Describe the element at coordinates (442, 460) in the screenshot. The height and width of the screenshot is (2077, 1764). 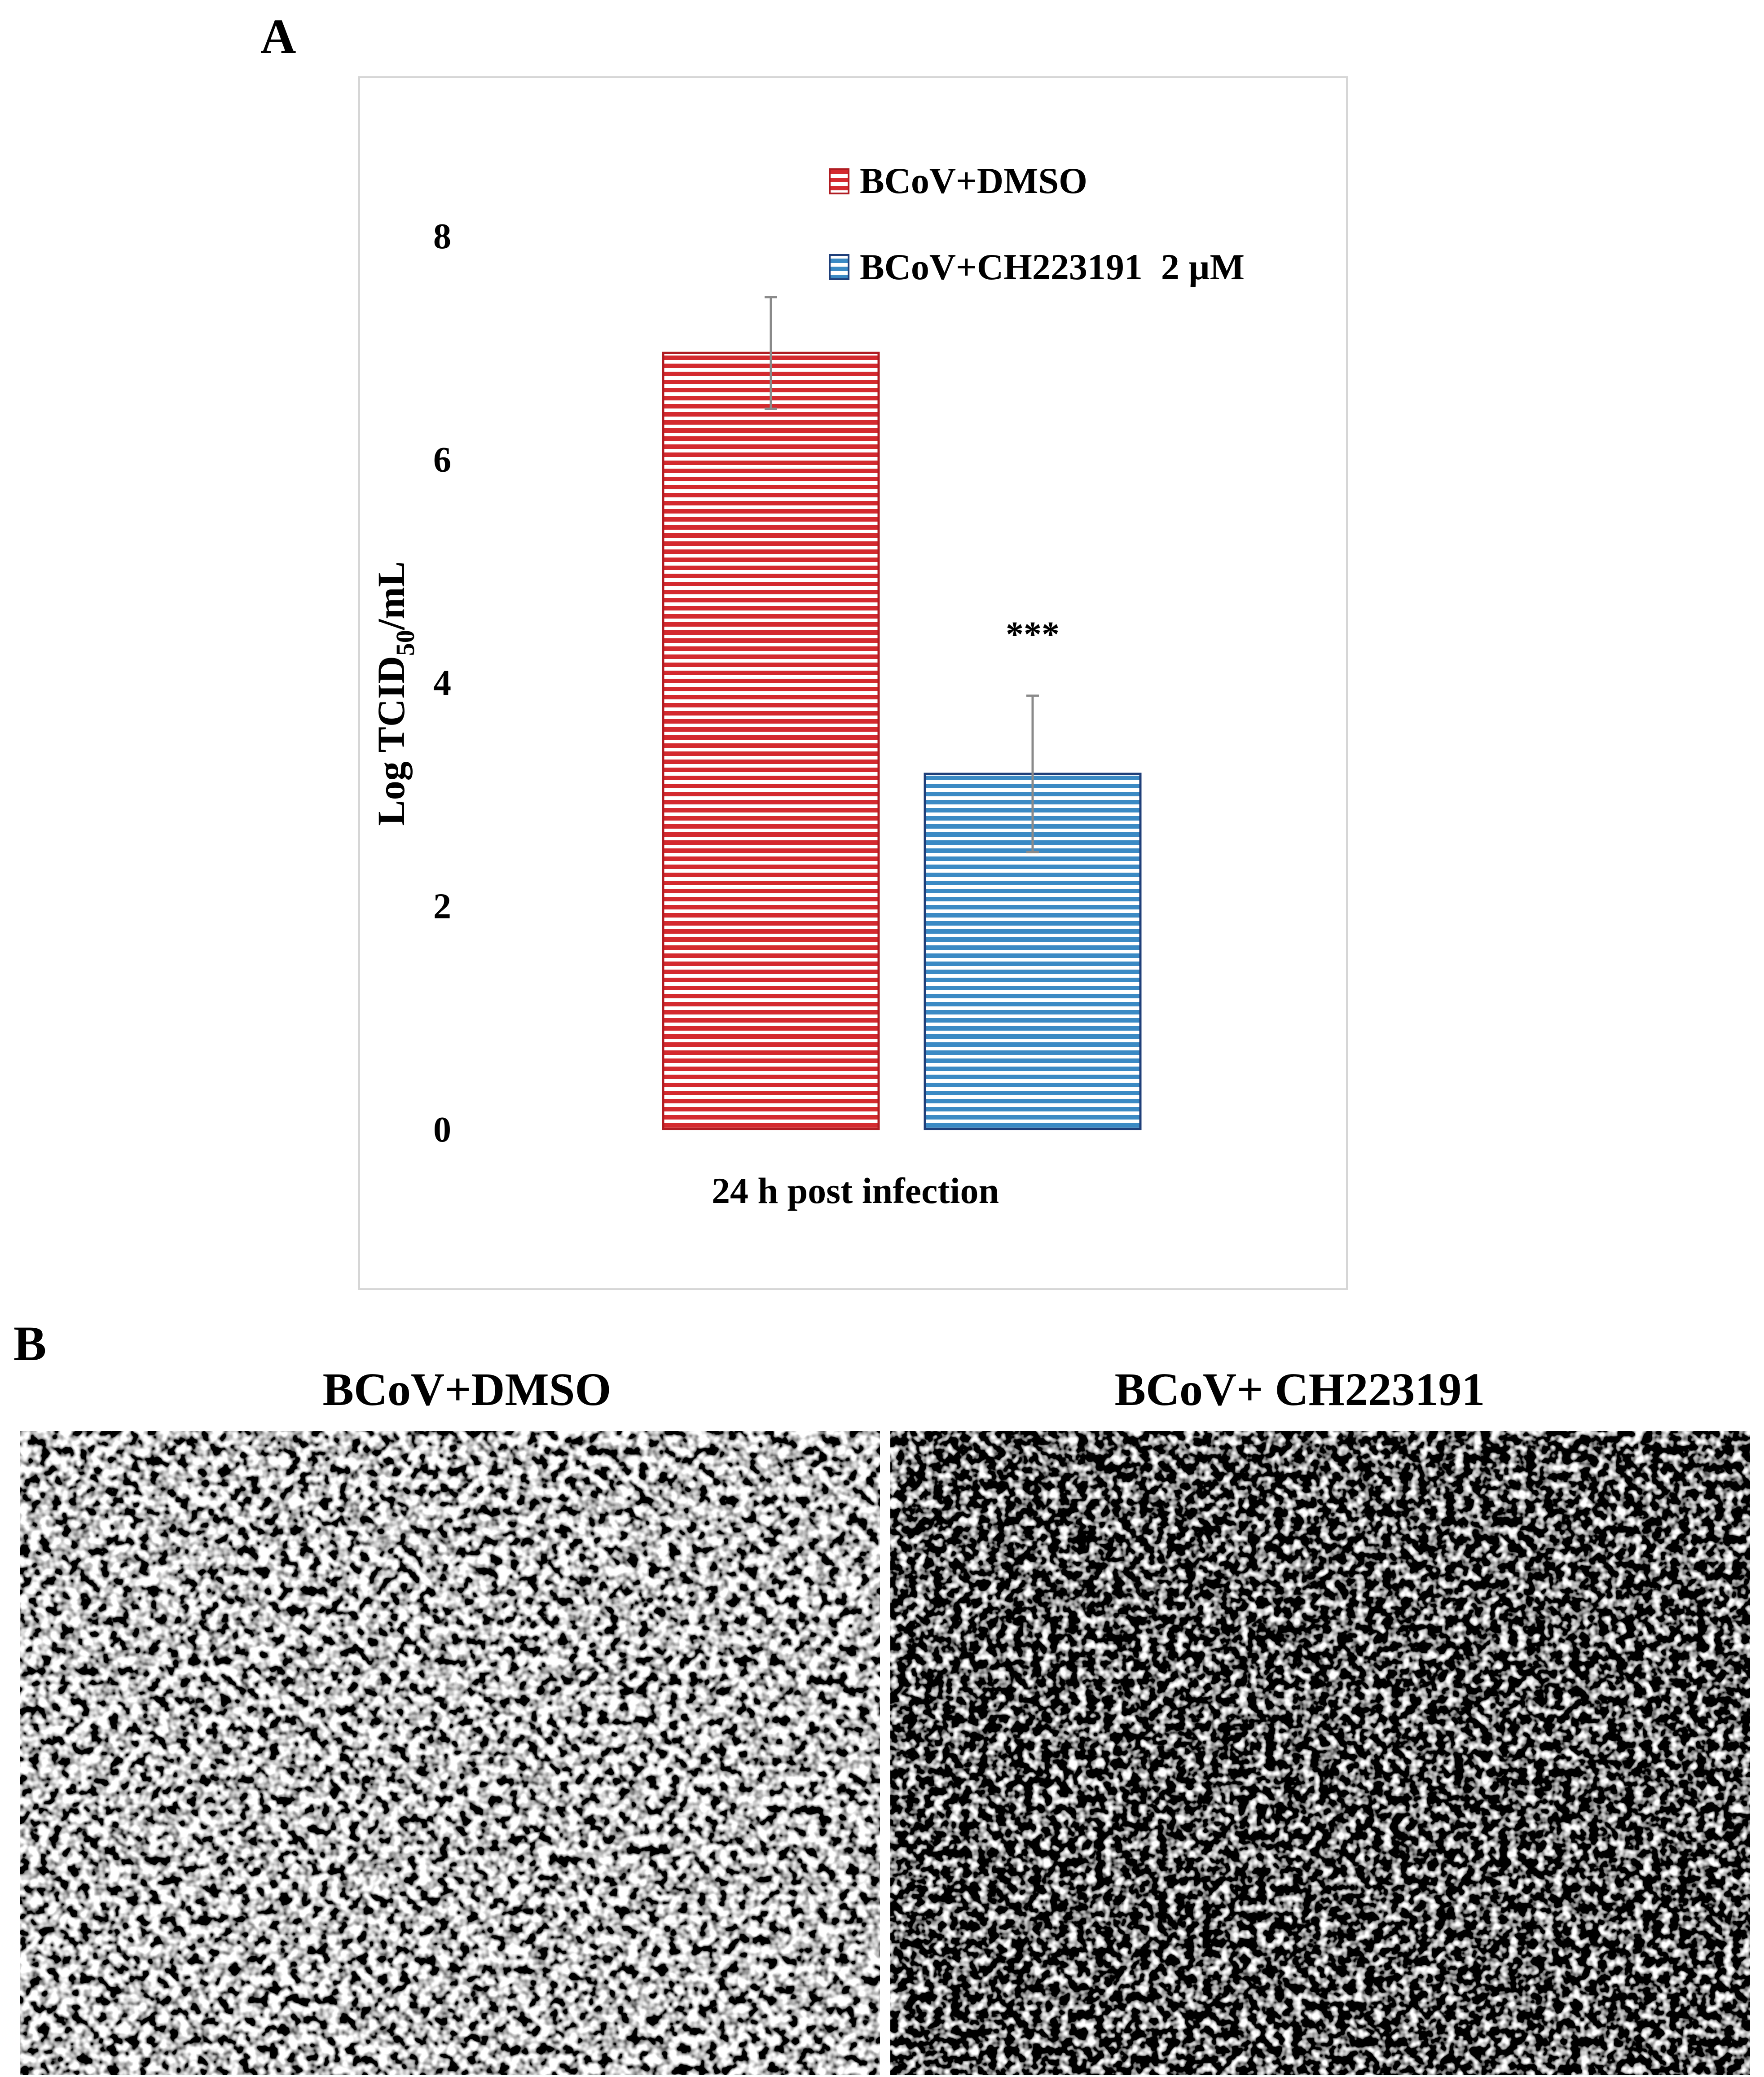
I see `y-tick-label: 6` at that location.